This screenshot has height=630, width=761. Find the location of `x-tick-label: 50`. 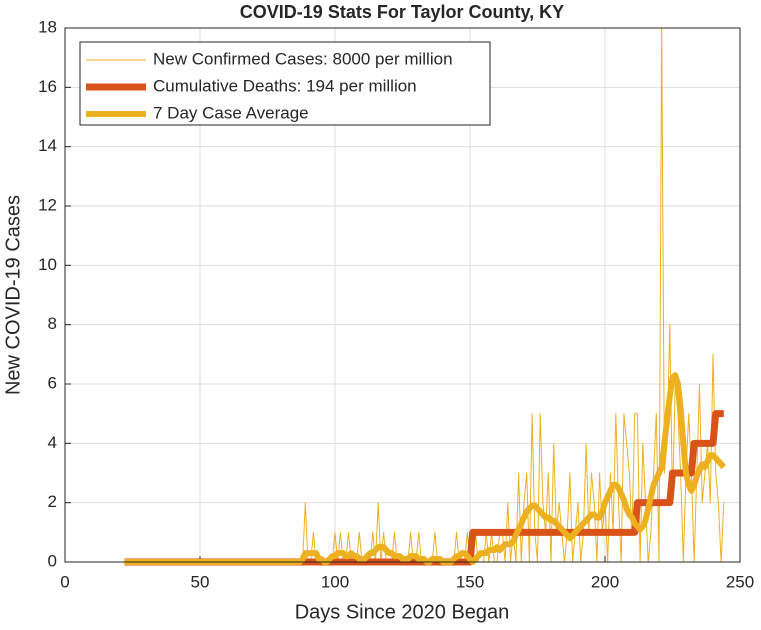

x-tick-label: 50 is located at coordinates (200, 581).